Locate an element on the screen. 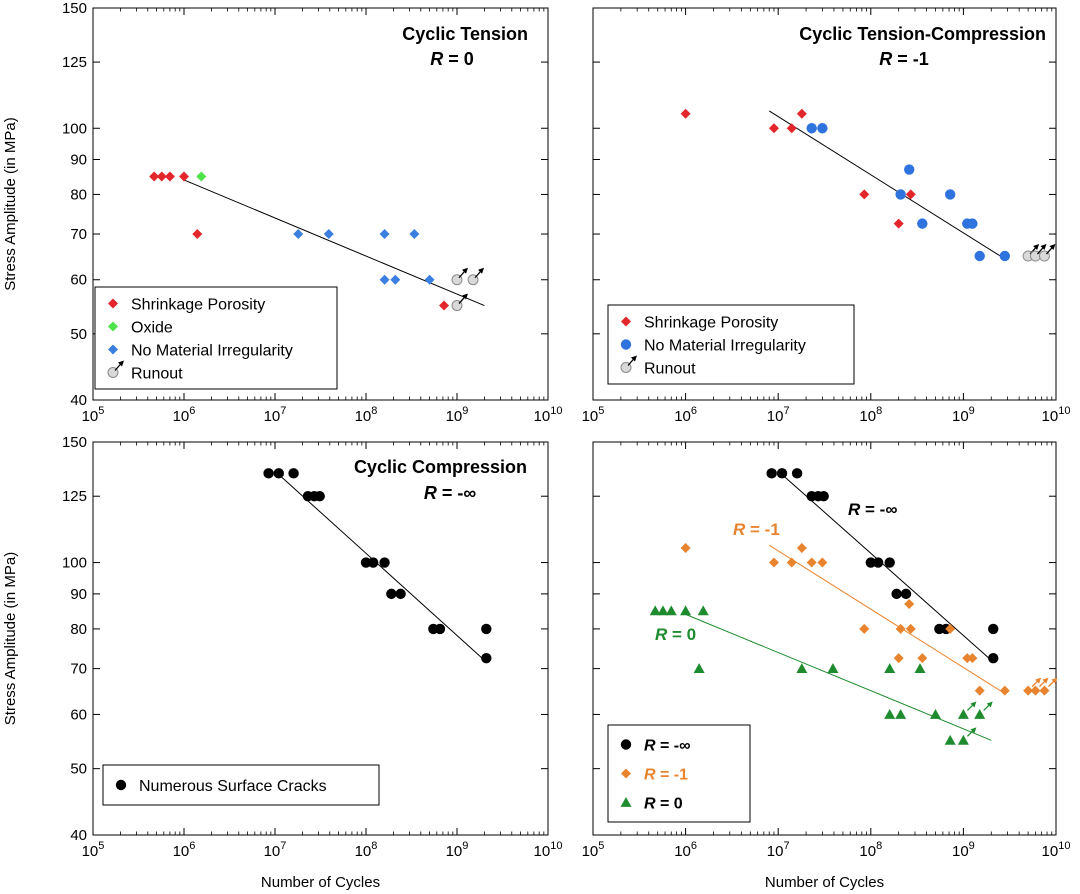 The height and width of the screenshot is (894, 1080). panel-title: Cyclic Compression is located at coordinates (440, 467).